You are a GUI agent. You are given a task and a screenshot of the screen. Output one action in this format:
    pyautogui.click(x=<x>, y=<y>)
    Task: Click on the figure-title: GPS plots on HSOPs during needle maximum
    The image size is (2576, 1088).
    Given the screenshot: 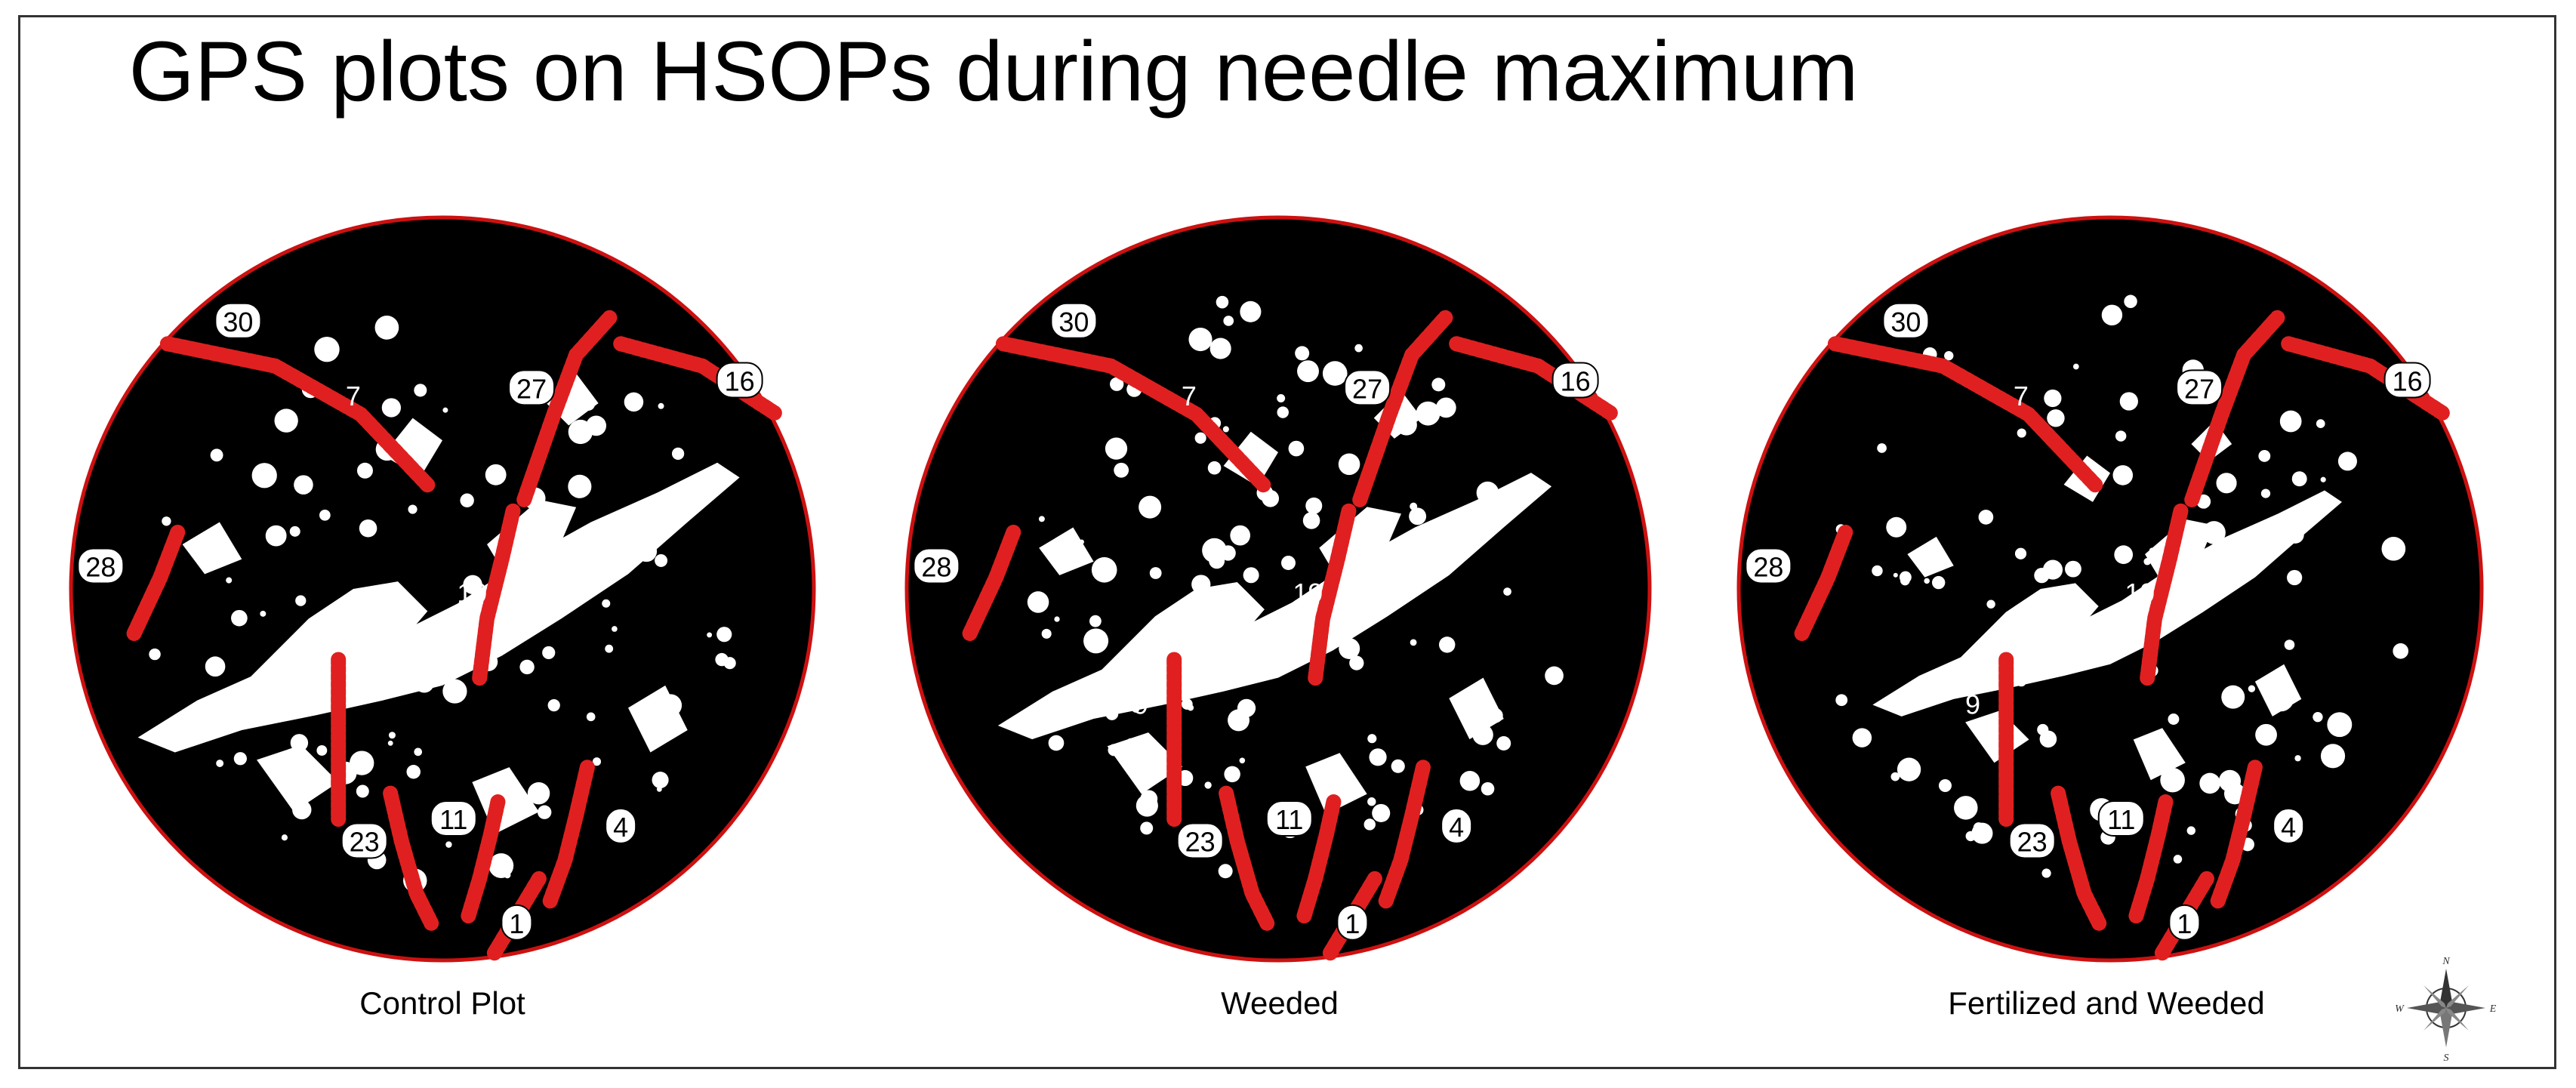 What is the action you would take?
    pyautogui.click(x=993, y=71)
    